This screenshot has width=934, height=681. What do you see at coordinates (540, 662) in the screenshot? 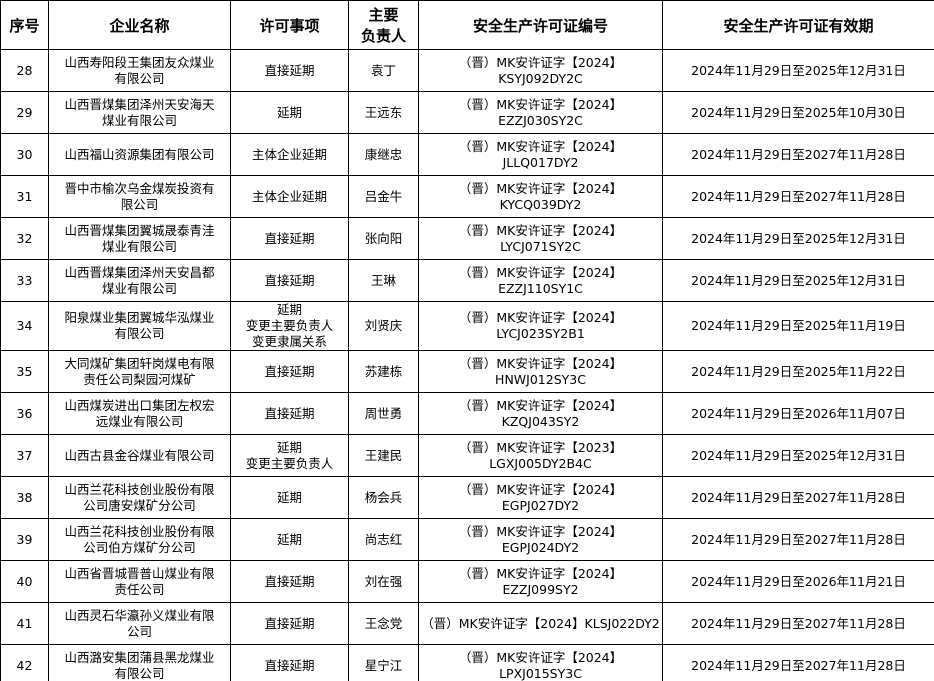
I see `license-number: （晋）MK安许证字【2024】LPXJ015SY3C` at bounding box center [540, 662].